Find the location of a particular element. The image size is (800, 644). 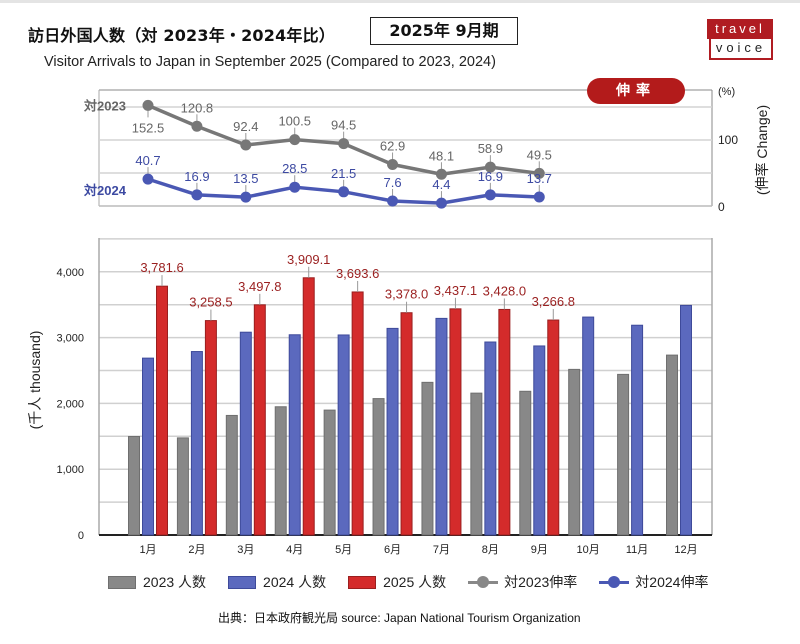

rate-data-label: 120.8 is located at coordinates (197, 107).